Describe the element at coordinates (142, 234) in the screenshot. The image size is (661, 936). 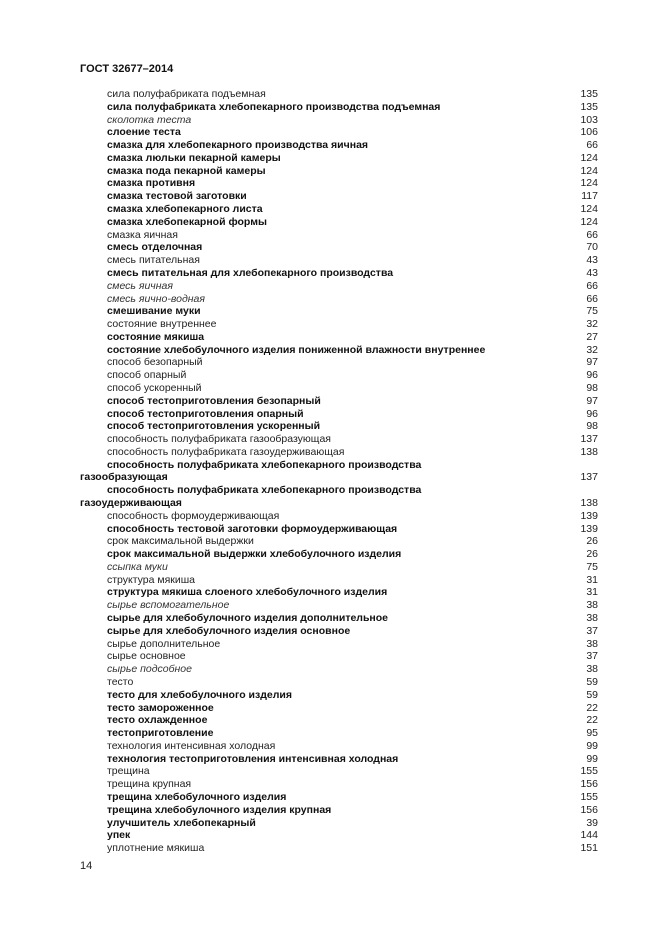
I see `index-term: смазка яичная` at that location.